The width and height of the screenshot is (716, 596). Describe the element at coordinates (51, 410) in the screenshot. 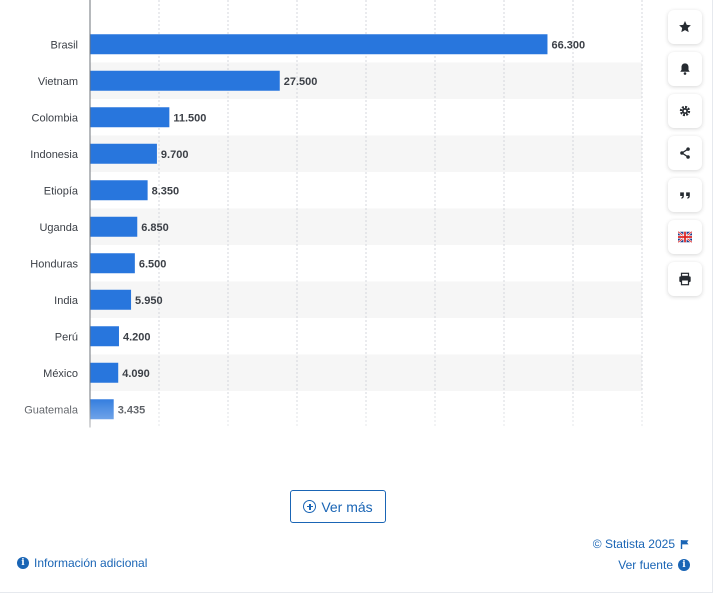

I see `category-label: Guatemala` at that location.